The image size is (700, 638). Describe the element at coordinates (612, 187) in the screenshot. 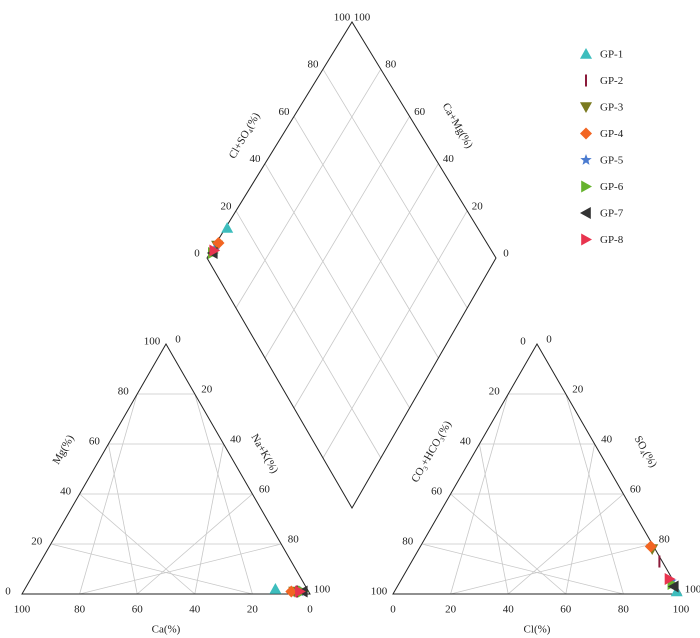

I see `legend-label-gp-6: GP-6` at that location.